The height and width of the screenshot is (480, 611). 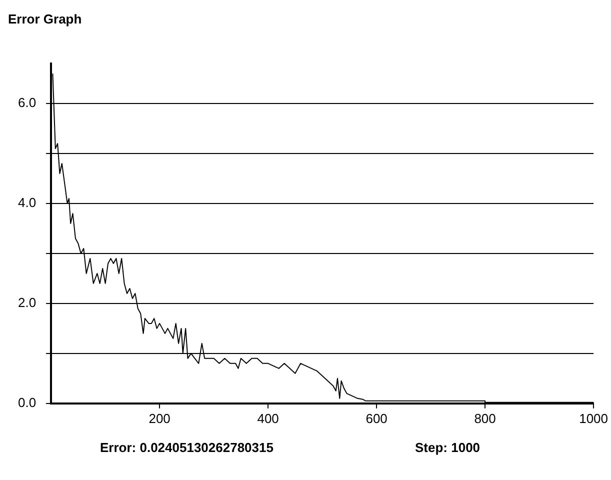 I want to click on chart-title: Error Graph, so click(x=45, y=18).